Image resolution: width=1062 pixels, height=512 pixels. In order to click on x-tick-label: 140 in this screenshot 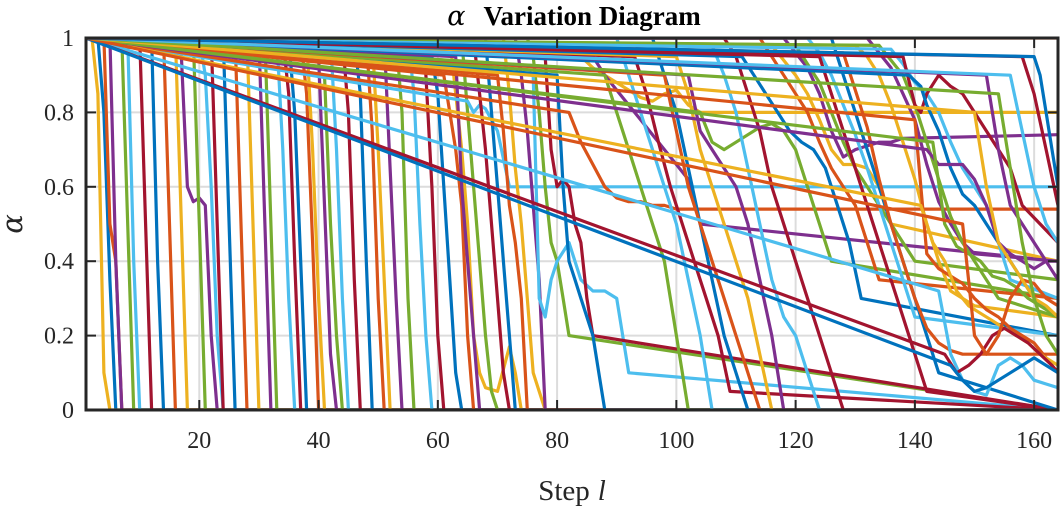, I will do `click(915, 441)`.